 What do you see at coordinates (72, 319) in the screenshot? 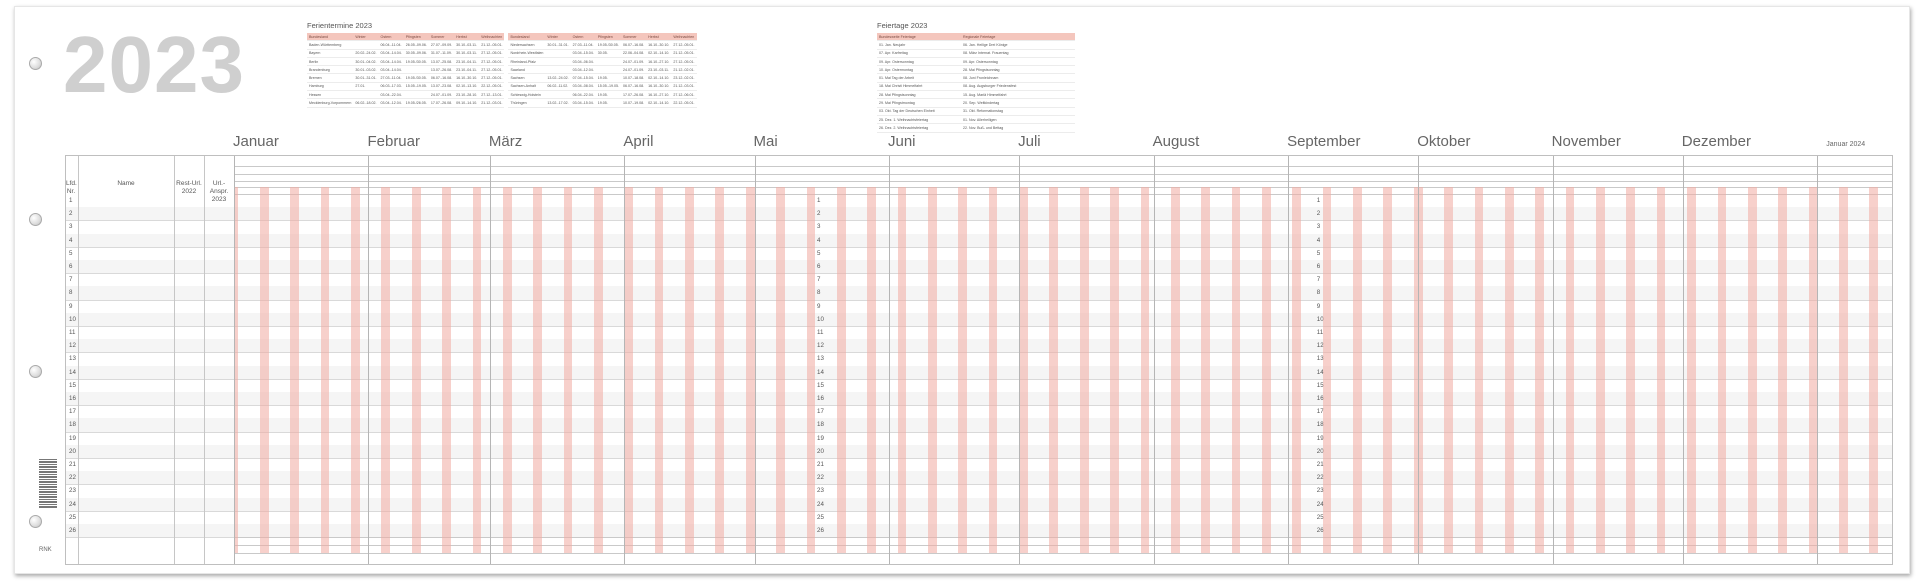
I see `row-number: 10` at bounding box center [72, 319].